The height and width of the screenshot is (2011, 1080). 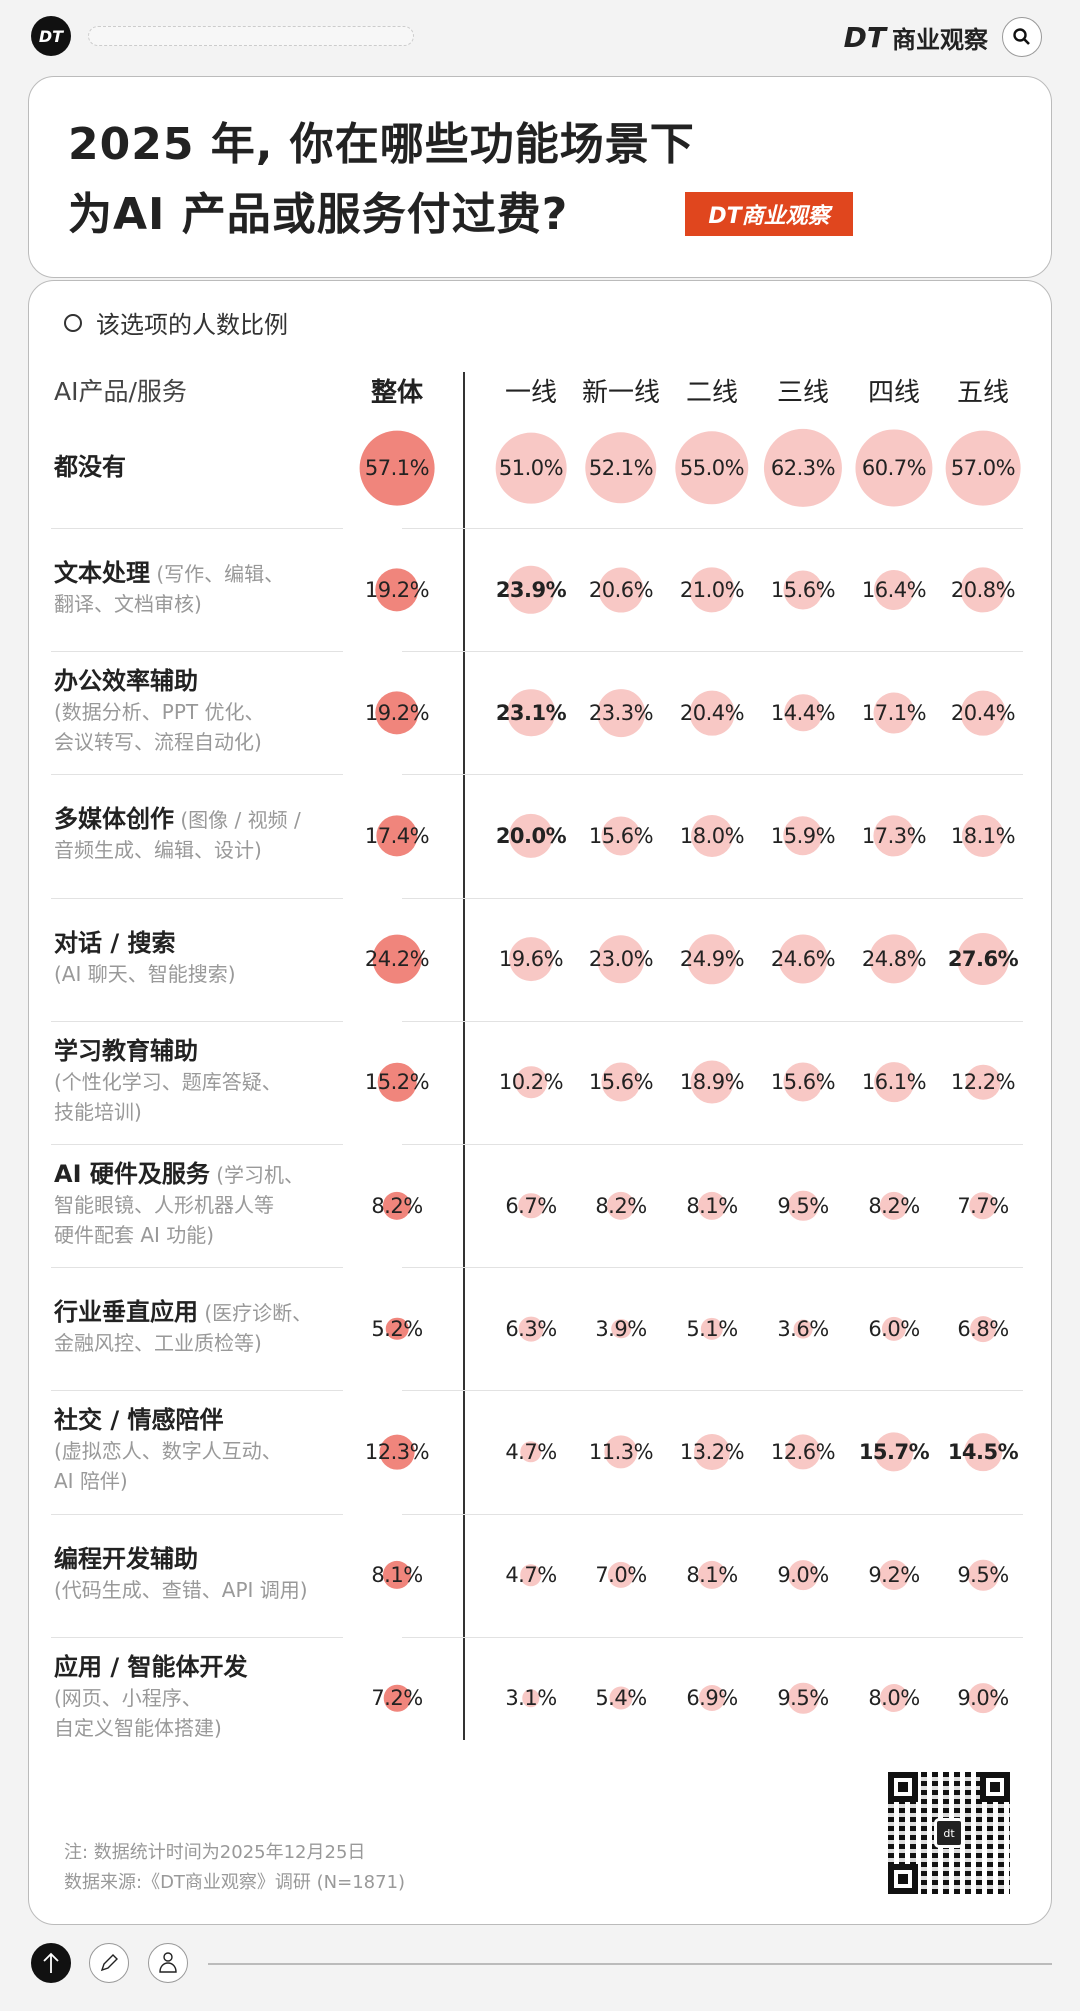 I want to click on value-label: 57.0%, so click(x=983, y=468).